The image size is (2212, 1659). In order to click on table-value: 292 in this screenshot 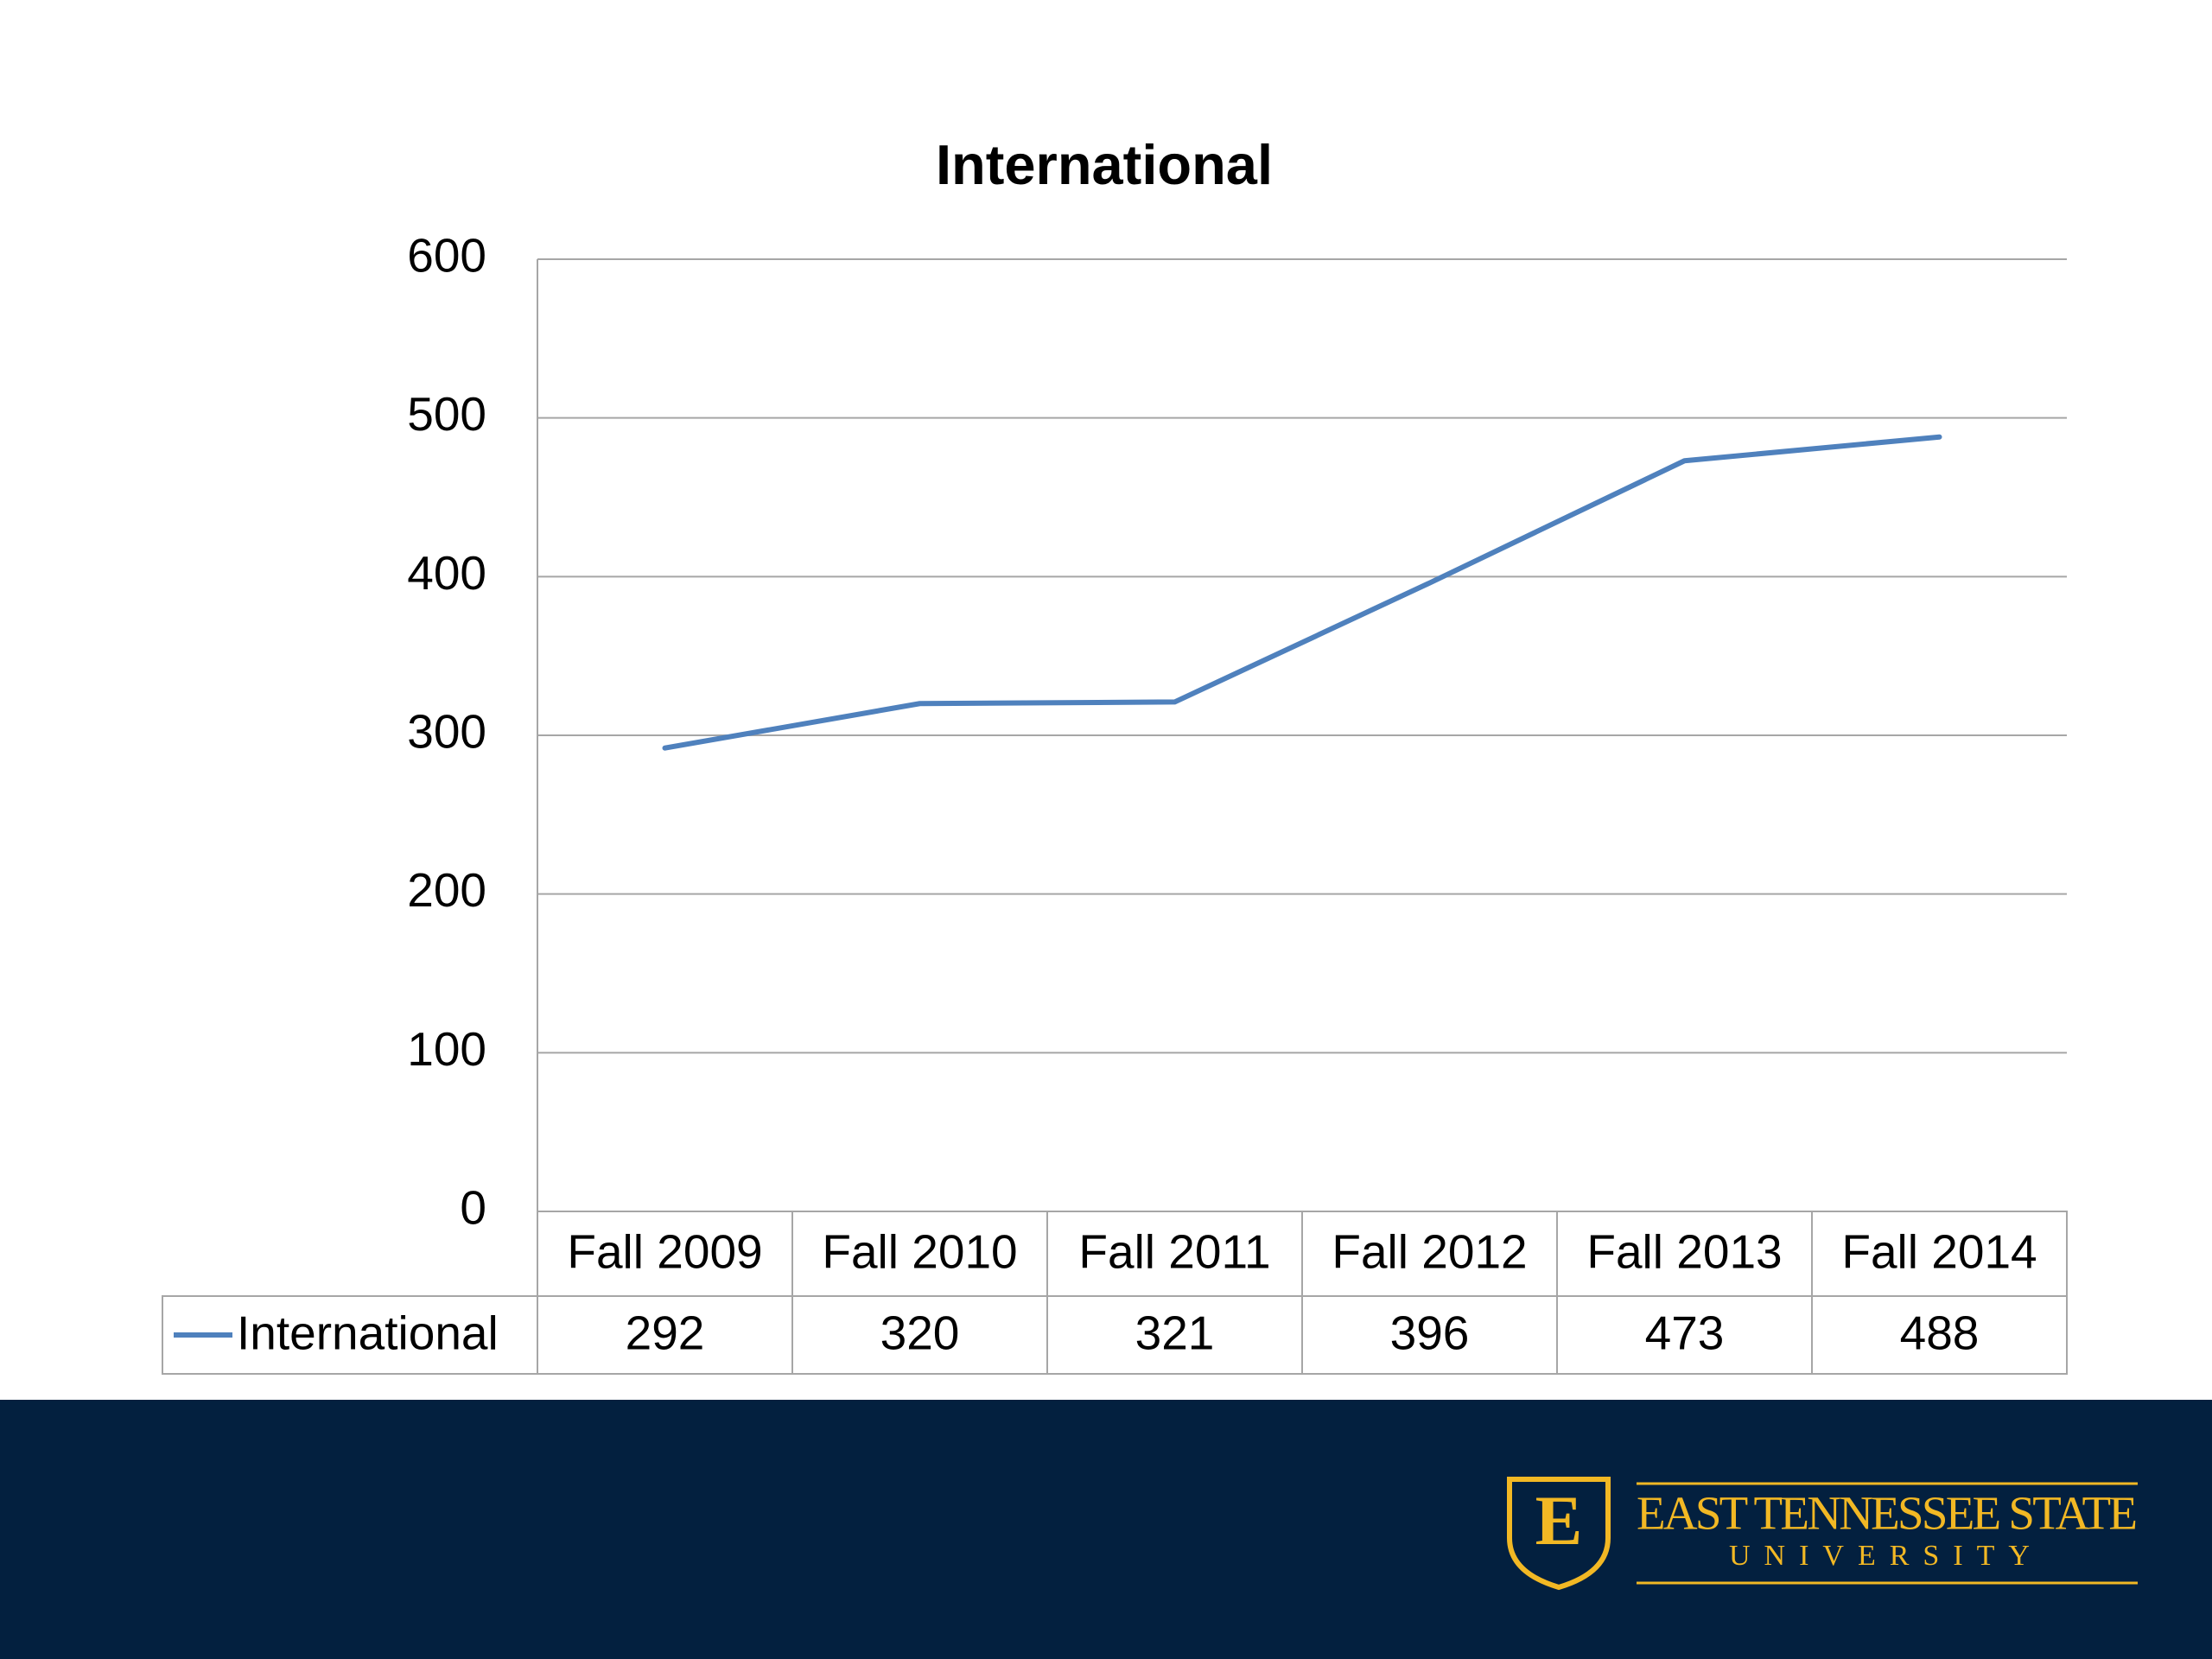, I will do `click(665, 1333)`.